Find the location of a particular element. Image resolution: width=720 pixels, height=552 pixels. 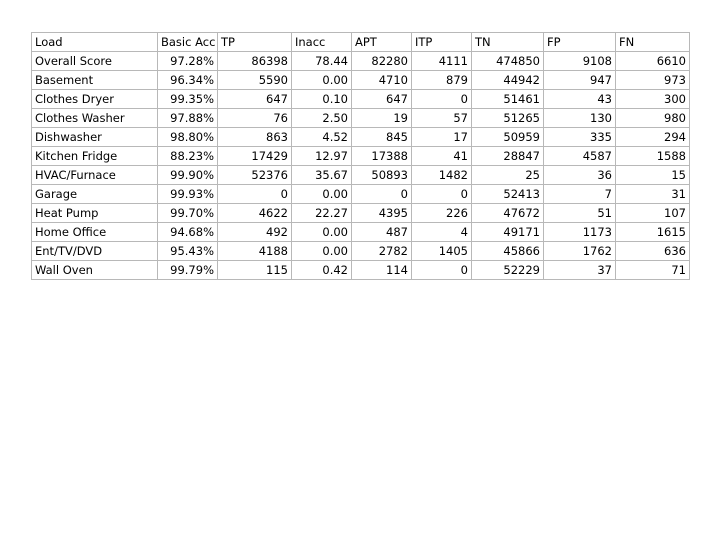

table-row: Clothes Dryer 99.35% 647 0.10 647 0 51461 43 300 is located at coordinates (360, 99).